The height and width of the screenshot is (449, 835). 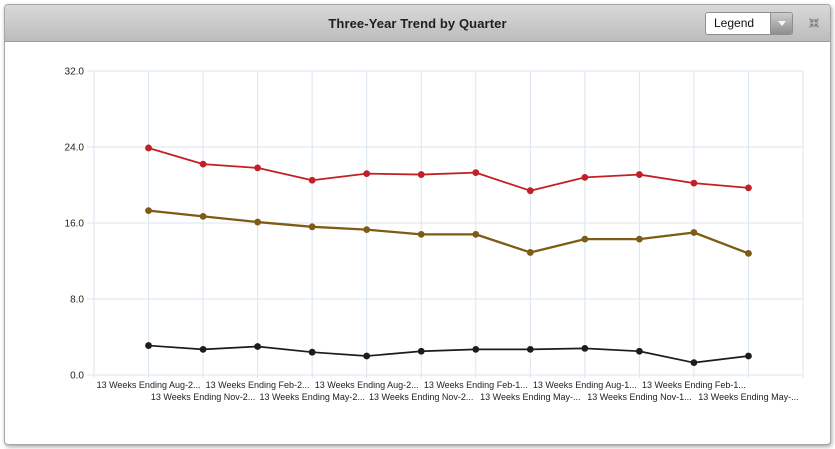 I want to click on chevron-down-icon, so click(x=781, y=23).